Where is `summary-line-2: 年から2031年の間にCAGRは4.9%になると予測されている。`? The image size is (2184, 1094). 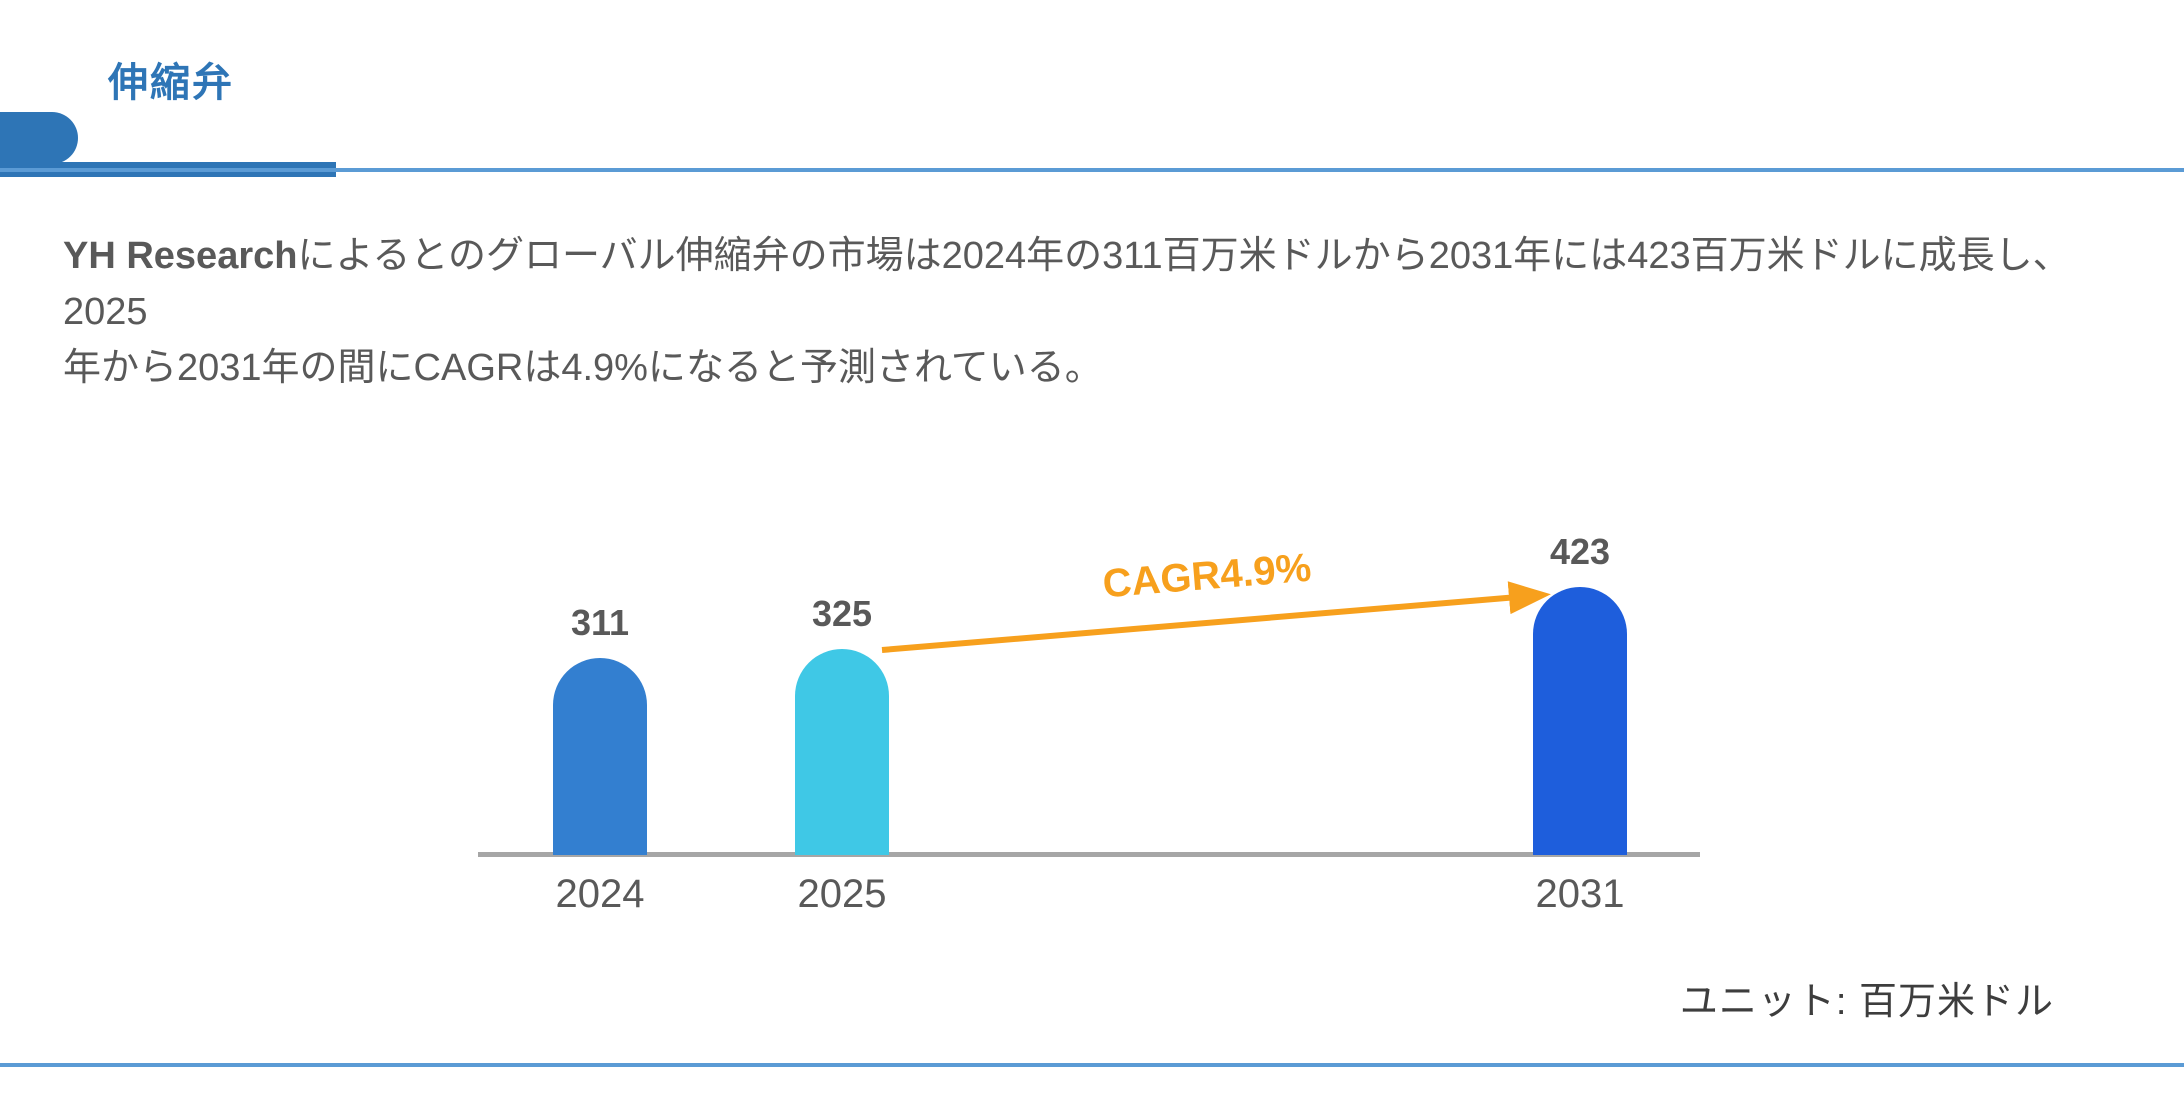
summary-line-2: 年から2031年の間にCAGRは4.9%になると予測されている。 is located at coordinates (583, 368).